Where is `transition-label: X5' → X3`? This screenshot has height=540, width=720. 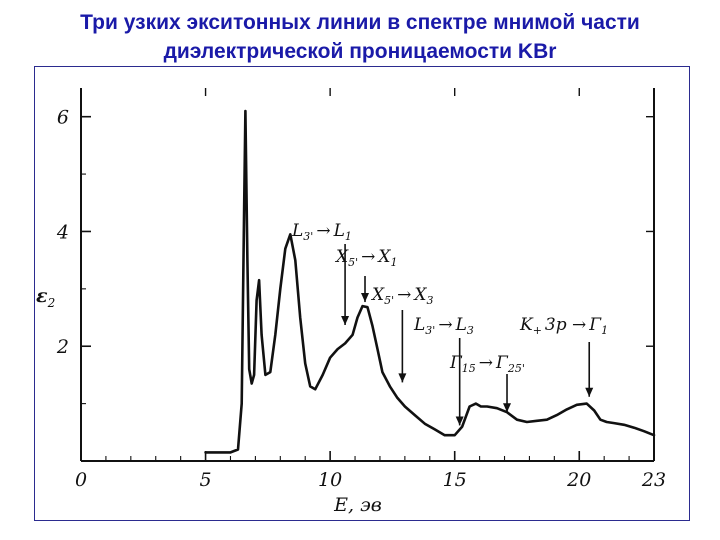 transition-label: X5' → X3 is located at coordinates (402, 296).